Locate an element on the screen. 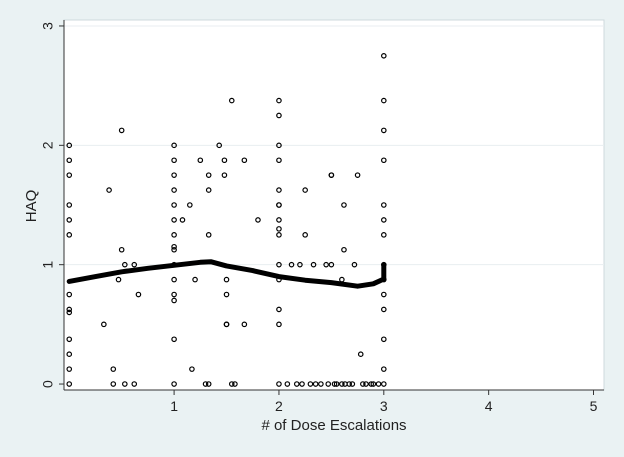  y-tick-label: 3 is located at coordinates (48, 26).